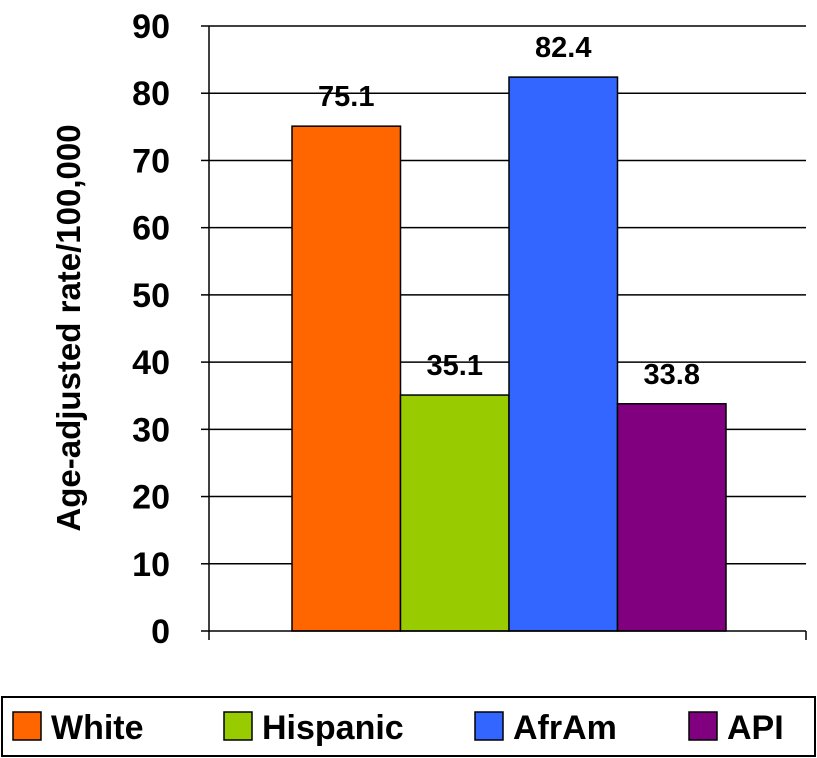  What do you see at coordinates (346, 378) in the screenshot?
I see `bar-white` at bounding box center [346, 378].